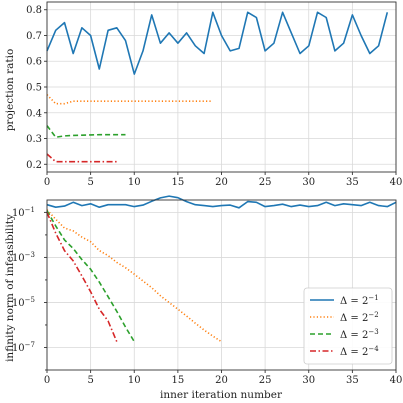 This screenshot has width=403, height=403. What do you see at coordinates (34, 113) in the screenshot?
I see `y-tick-label: 0.4` at bounding box center [34, 113].